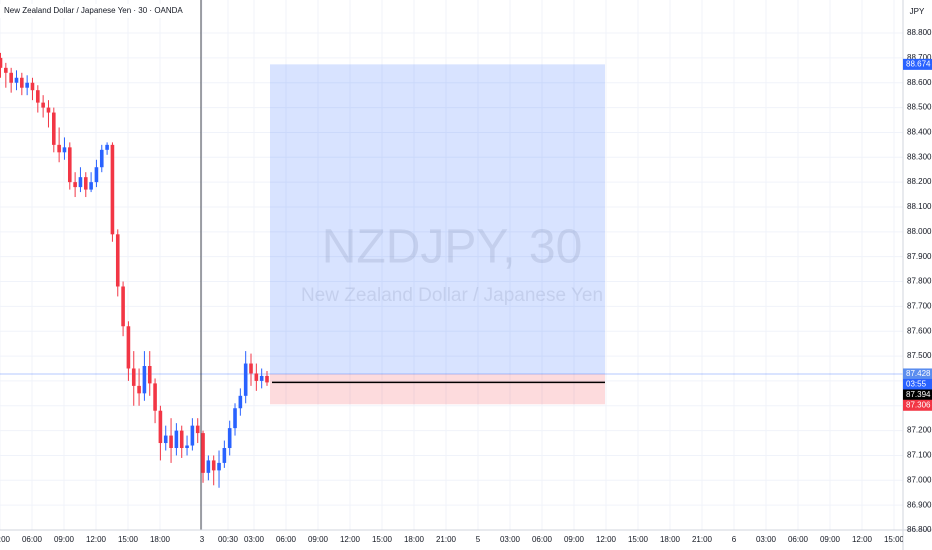 The width and height of the screenshot is (932, 550). I want to click on target-label: 88.674, so click(918, 63).